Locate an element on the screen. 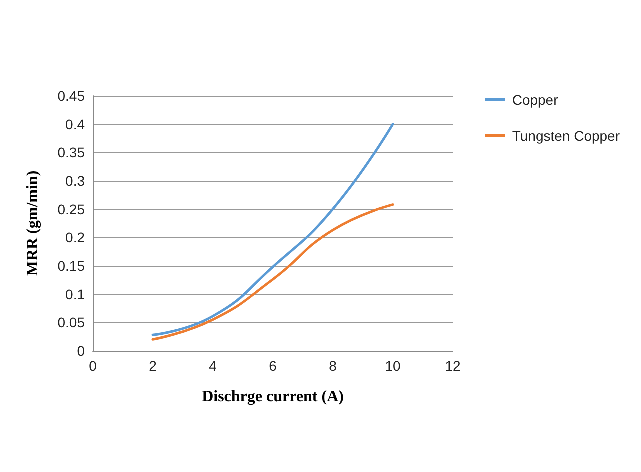 Image resolution: width=641 pixels, height=472 pixels. legend-label: Copper is located at coordinates (535, 100).